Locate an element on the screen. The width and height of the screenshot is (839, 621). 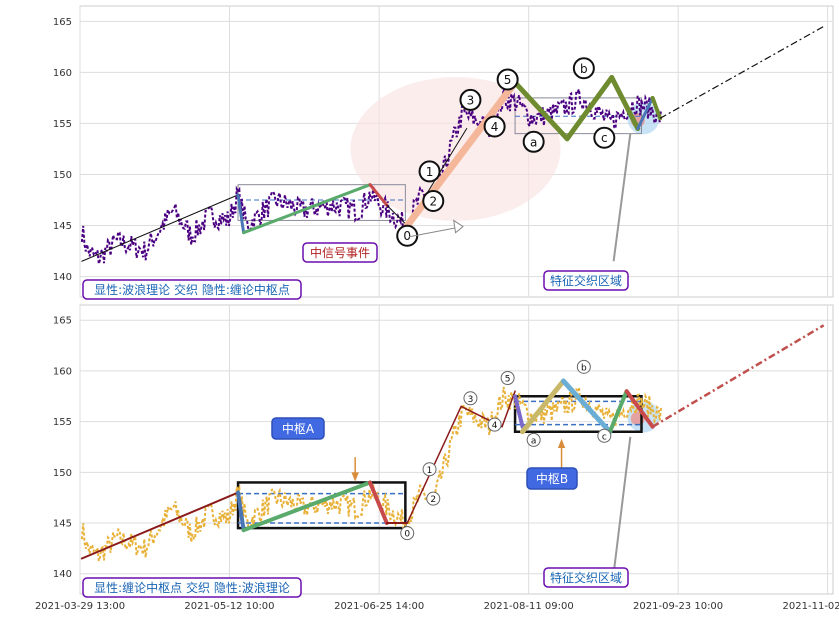
wave-label: 2 is located at coordinates (433, 202).